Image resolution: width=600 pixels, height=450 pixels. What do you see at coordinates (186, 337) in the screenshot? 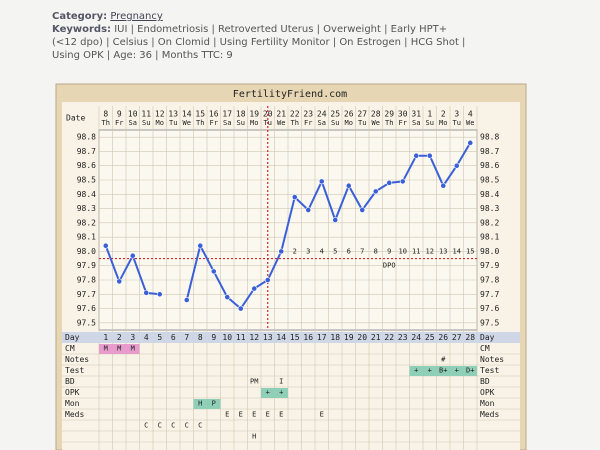
I see `cycle-day: 7` at bounding box center [186, 337].